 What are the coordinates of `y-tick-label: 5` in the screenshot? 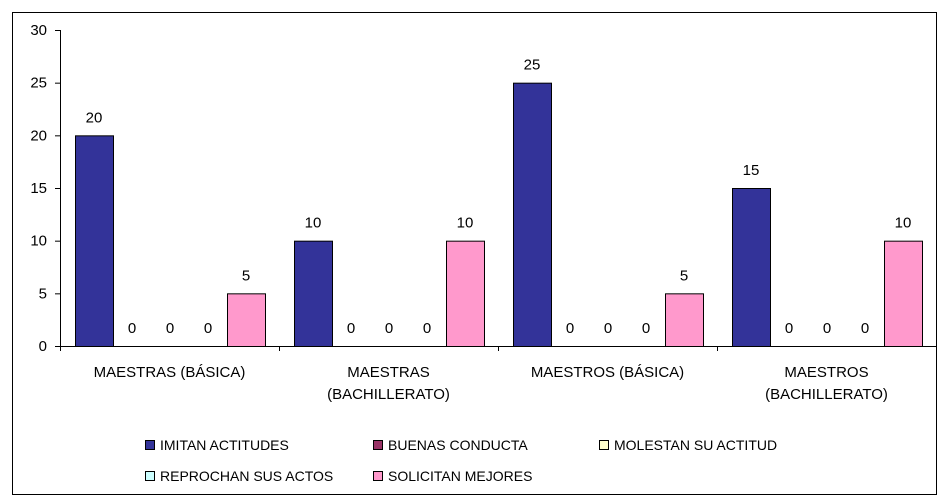 It's located at (43, 293).